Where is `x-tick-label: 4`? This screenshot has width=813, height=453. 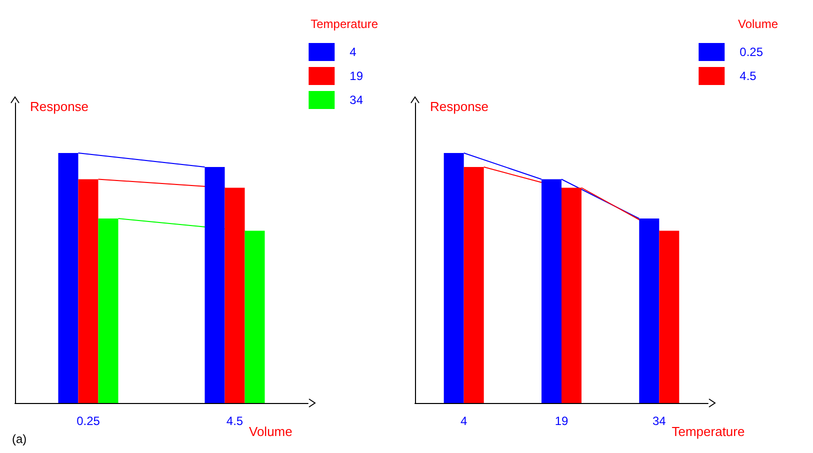
x-tick-label: 4 is located at coordinates (464, 421).